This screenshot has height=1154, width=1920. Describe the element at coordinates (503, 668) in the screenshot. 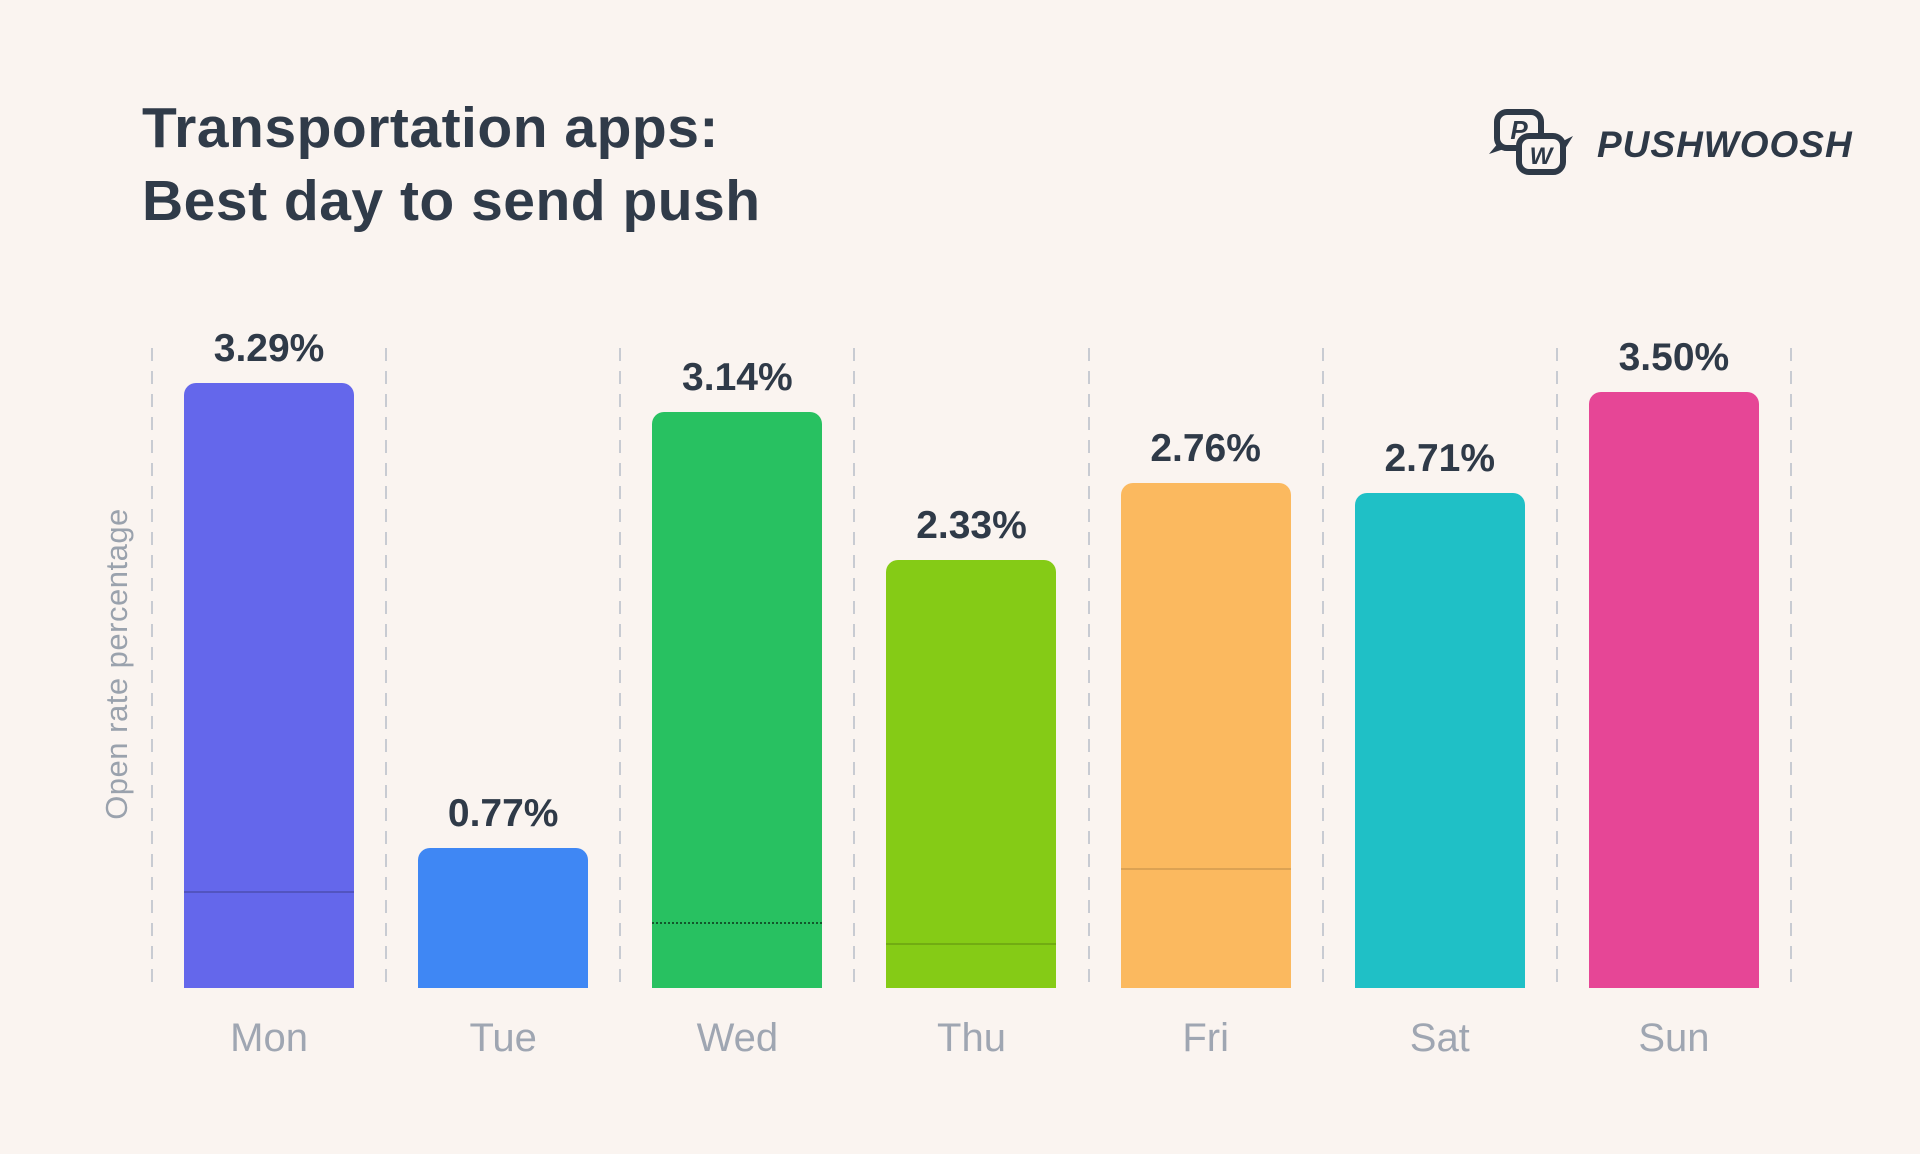

I see `chart-column-tue: 0.77%` at that location.